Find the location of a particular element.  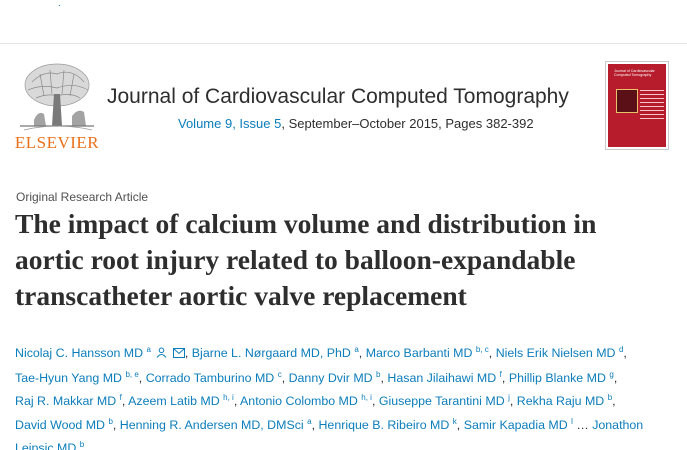

article-type: Original Research Article is located at coordinates (82, 197).